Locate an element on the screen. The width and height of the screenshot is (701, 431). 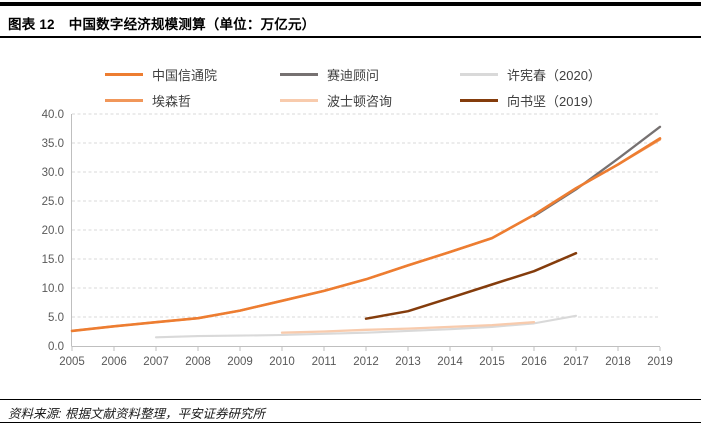
chart-title-prefix: 图表 12 is located at coordinates (31, 24).